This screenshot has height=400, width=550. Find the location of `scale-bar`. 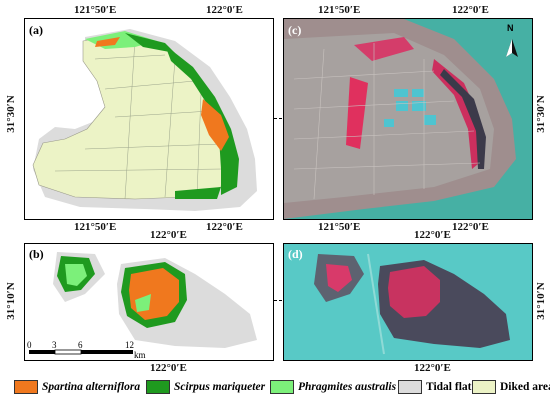

scale-bar is located at coordinates (81, 352).